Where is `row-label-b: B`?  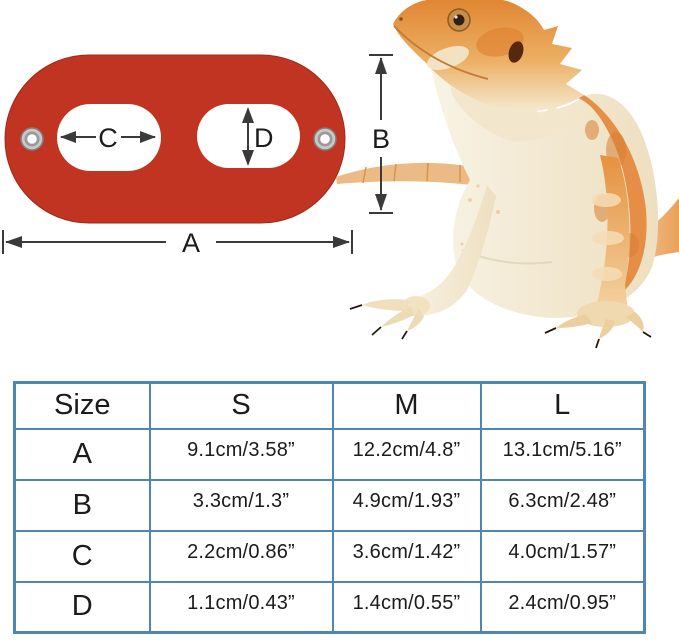
row-label-b: B is located at coordinates (82, 505).